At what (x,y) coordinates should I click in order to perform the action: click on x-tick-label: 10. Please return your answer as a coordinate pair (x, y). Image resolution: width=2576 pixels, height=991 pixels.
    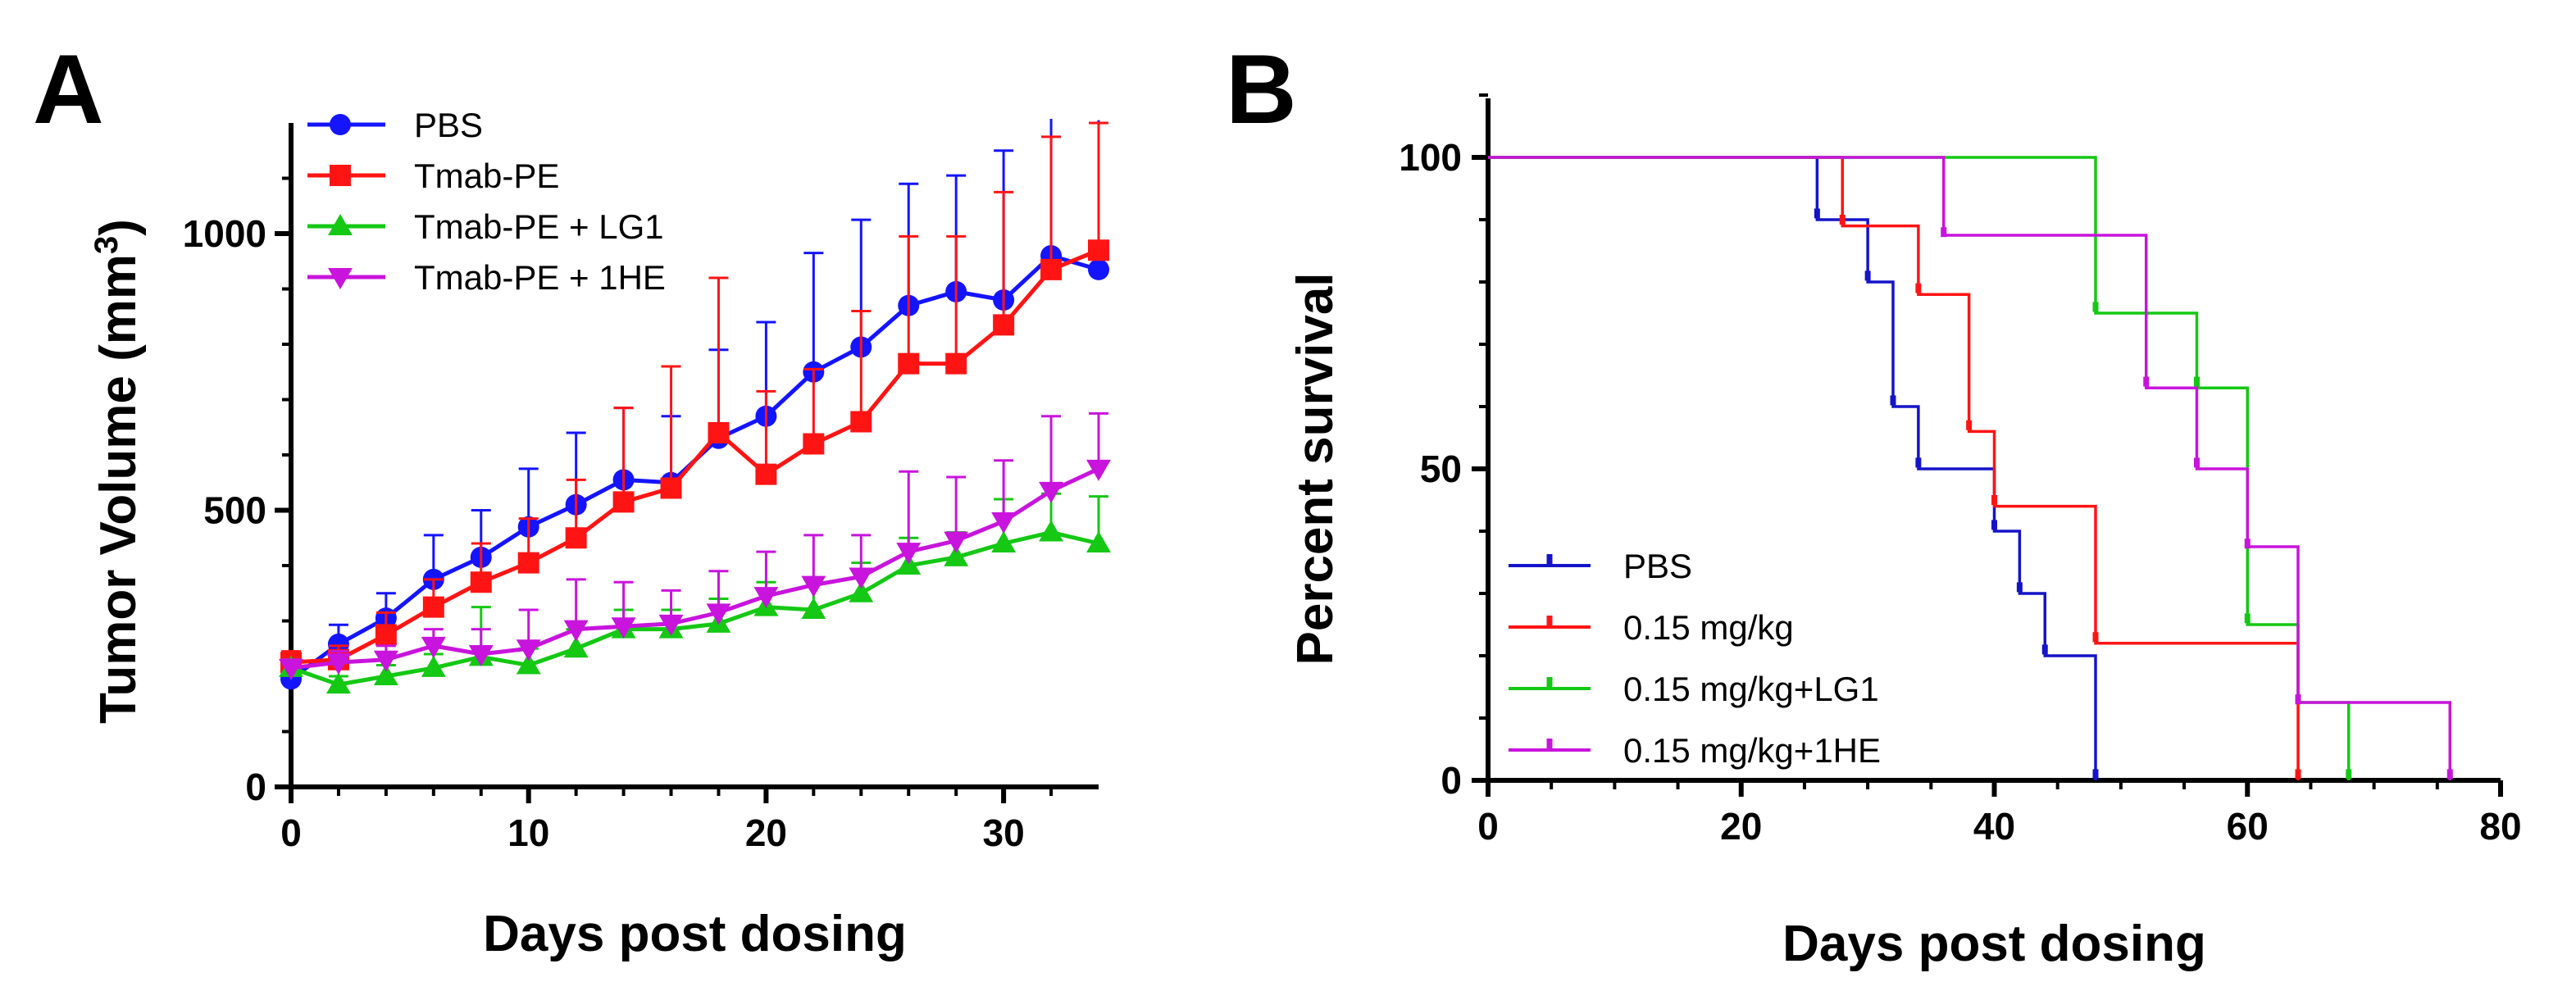
    Looking at the image, I should click on (528, 833).